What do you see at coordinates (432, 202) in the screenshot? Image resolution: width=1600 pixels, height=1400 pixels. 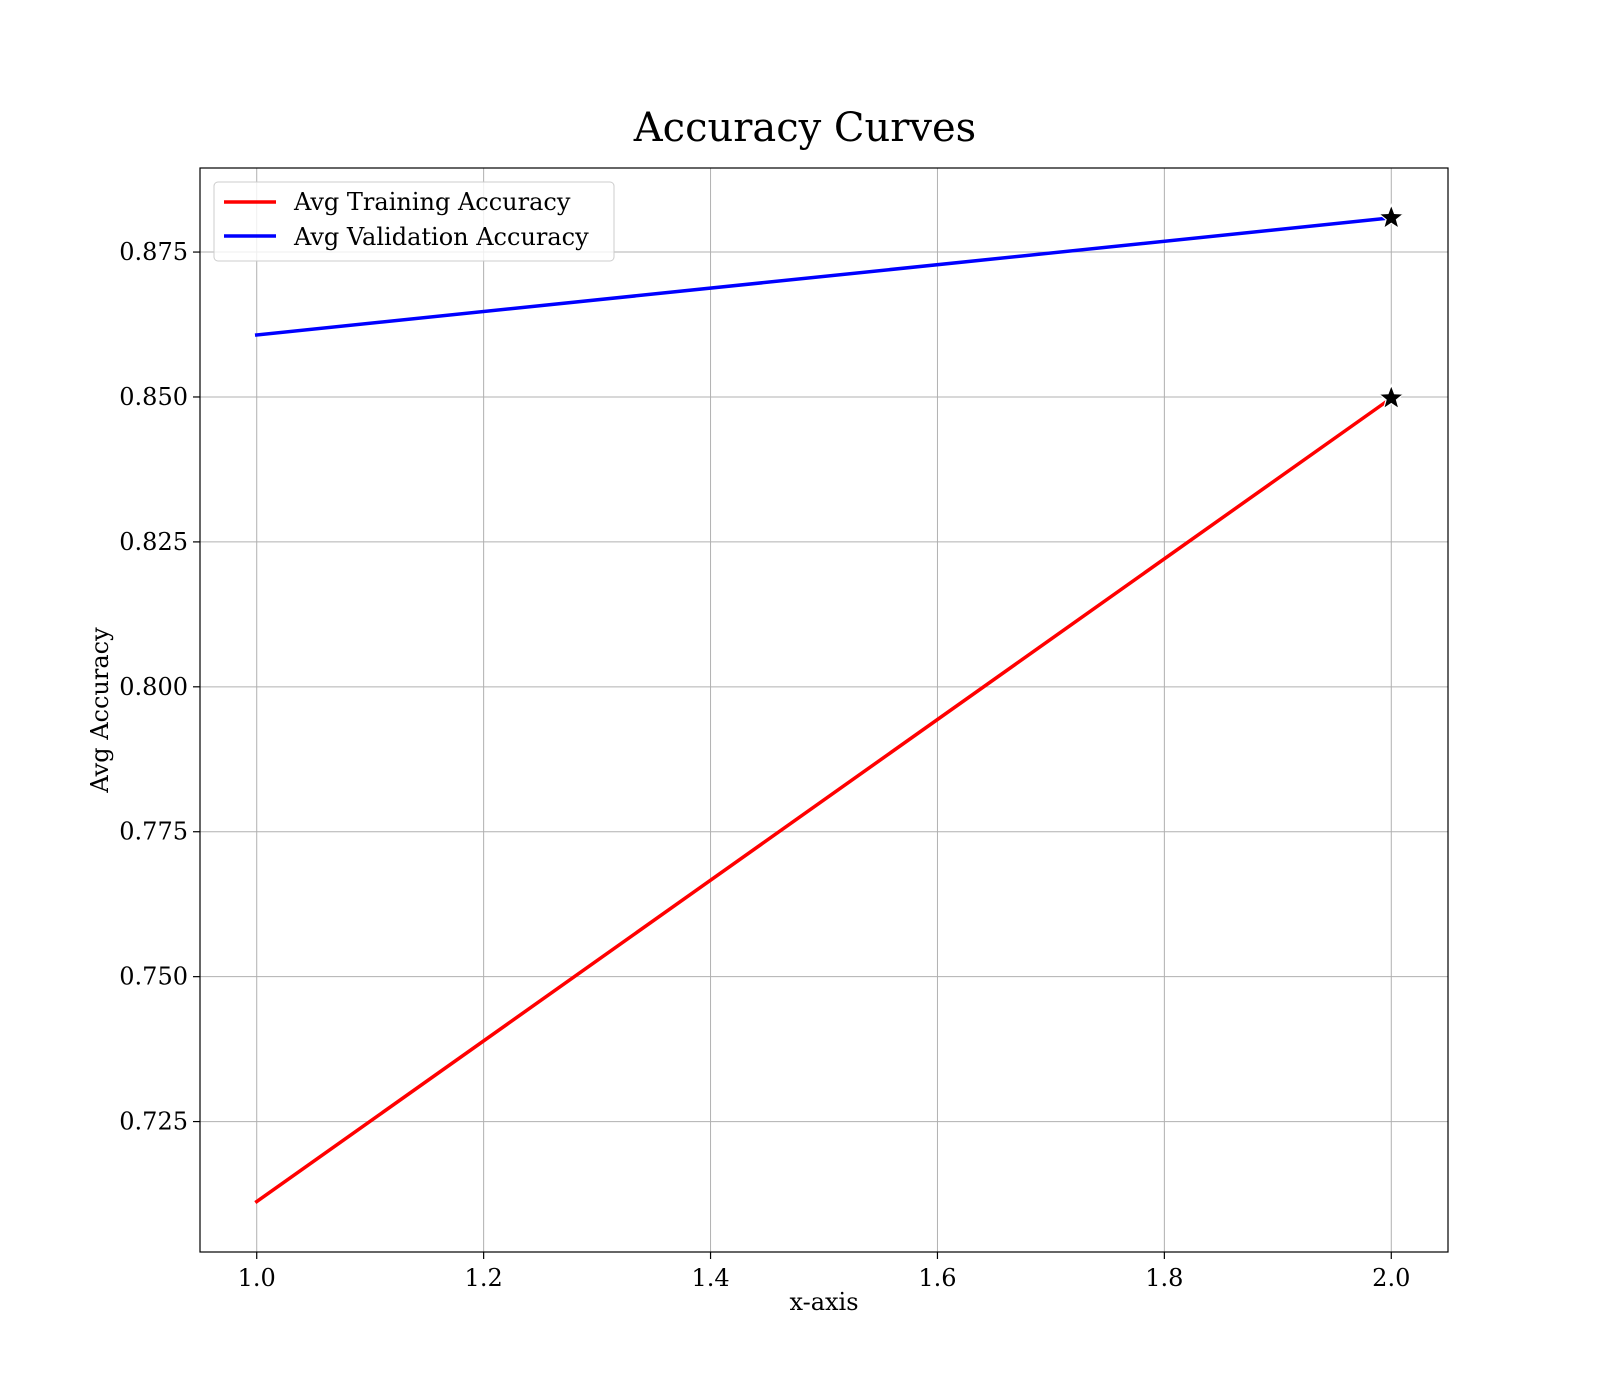 I see `legend-label-training: Avg Training Accuracy` at bounding box center [432, 202].